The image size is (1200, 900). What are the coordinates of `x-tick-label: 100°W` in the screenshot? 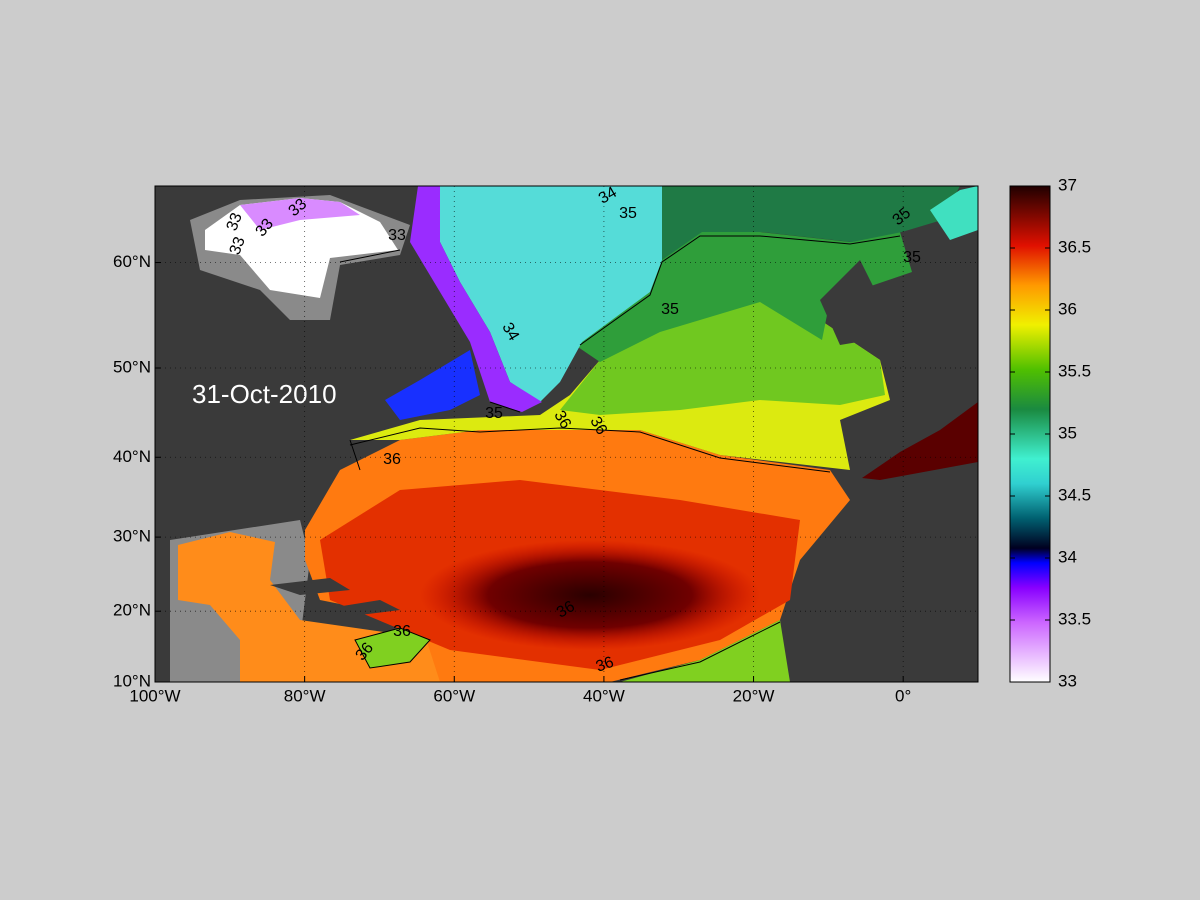 It's located at (154, 695).